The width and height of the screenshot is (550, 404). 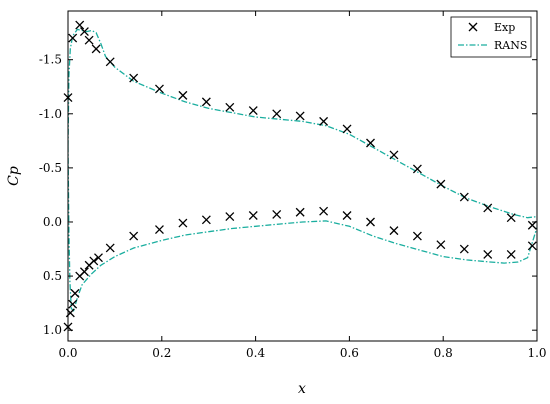 What do you see at coordinates (255, 353) in the screenshot?
I see `x-tick-label: 0.4` at bounding box center [255, 353].